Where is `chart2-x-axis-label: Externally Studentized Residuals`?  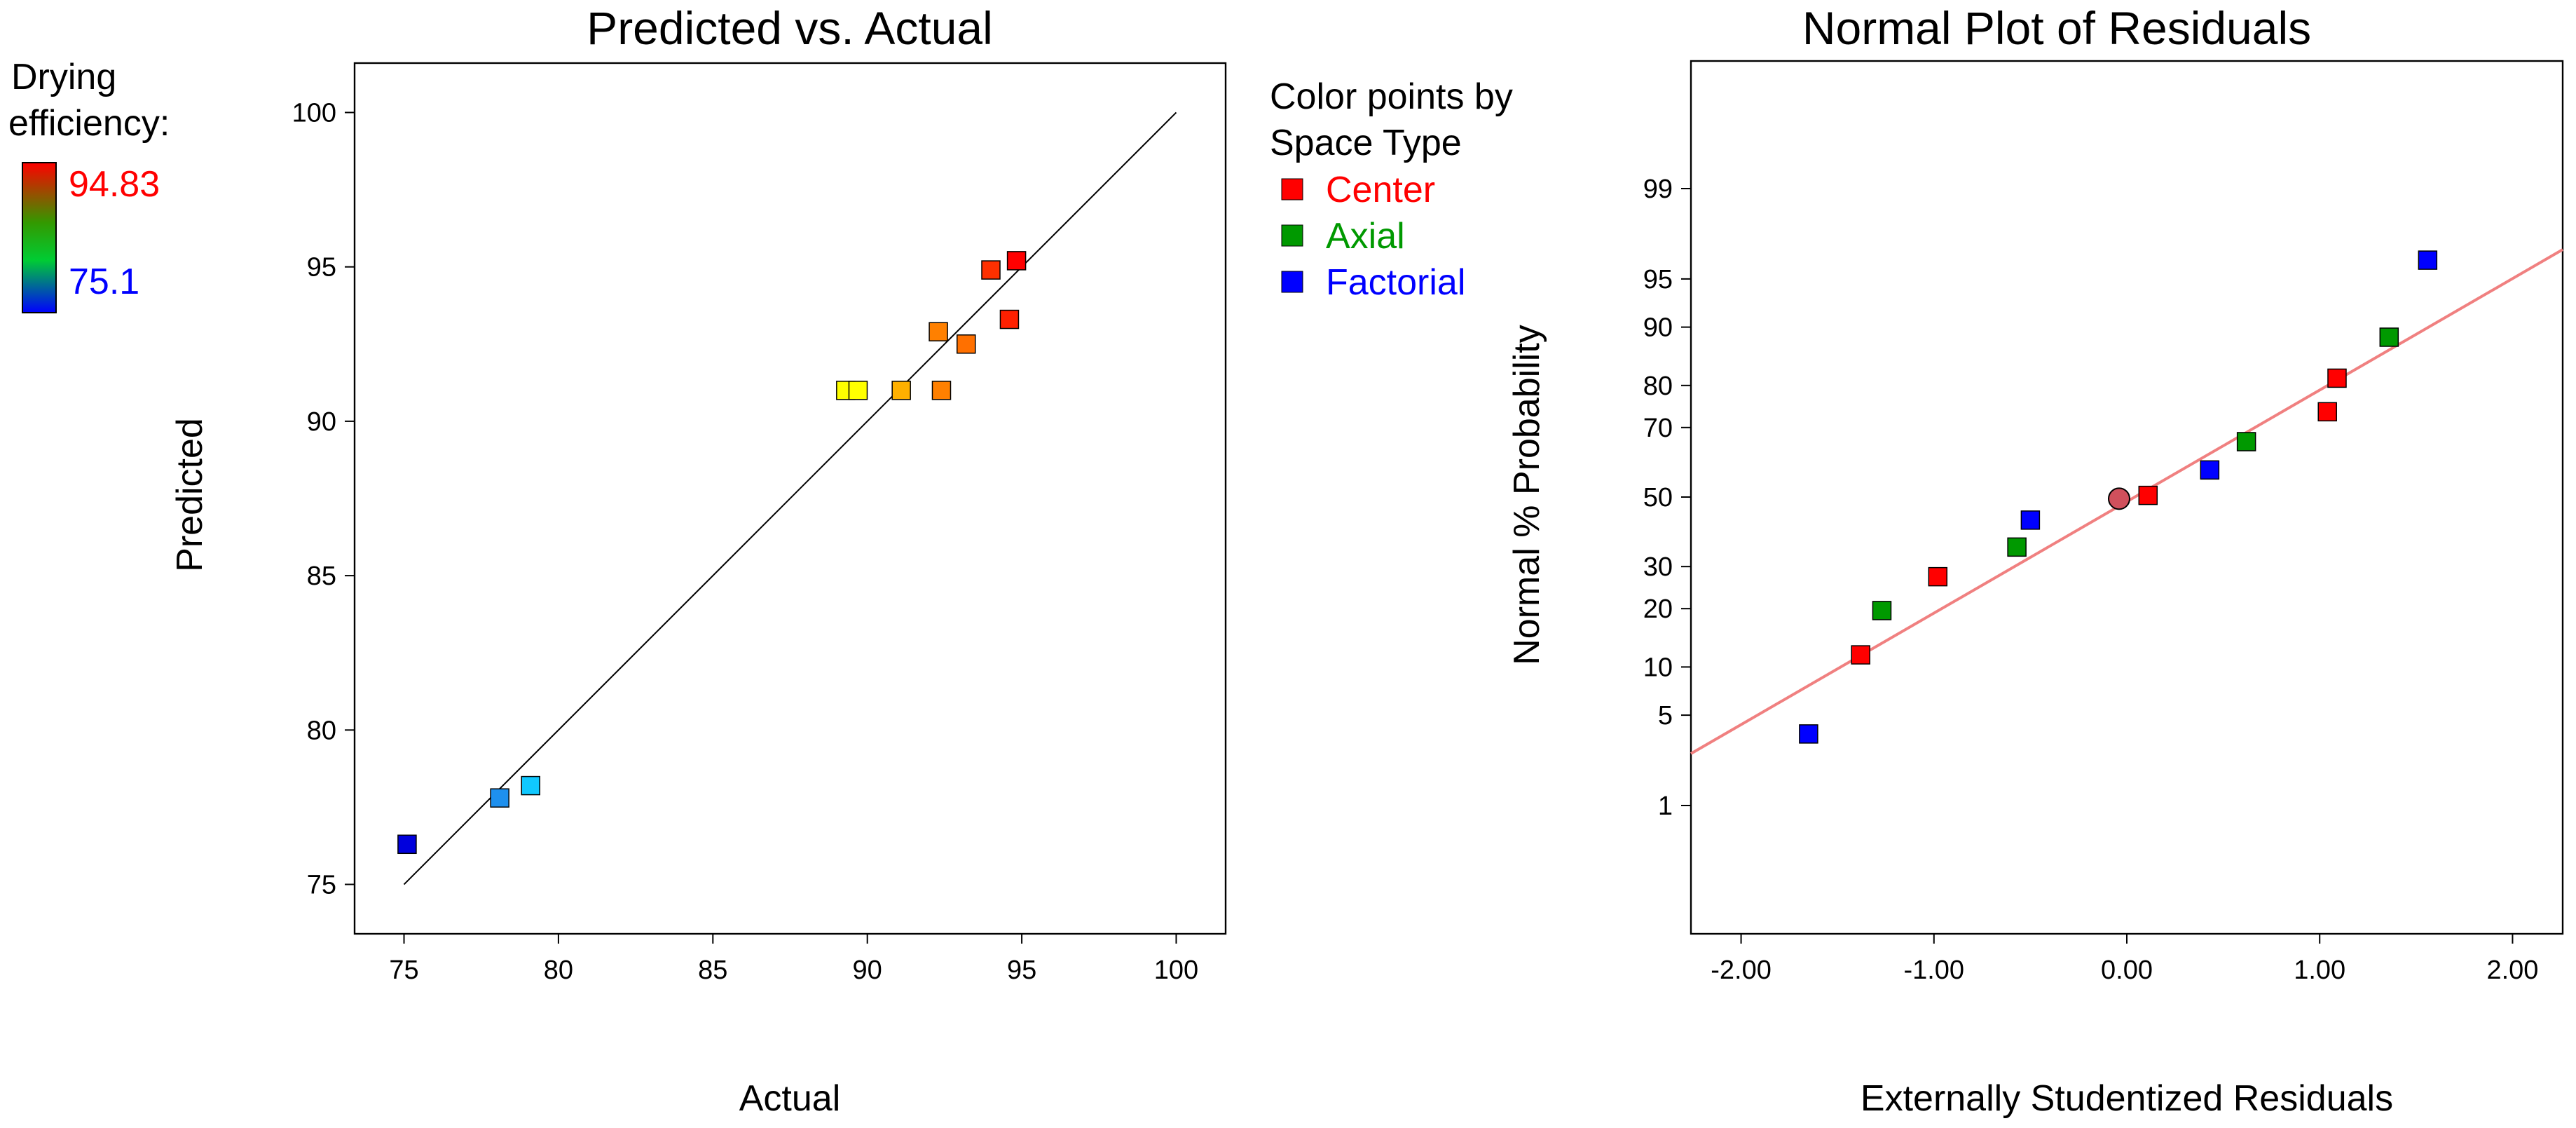
chart2-x-axis-label: Externally Studentized Residuals is located at coordinates (2127, 1098).